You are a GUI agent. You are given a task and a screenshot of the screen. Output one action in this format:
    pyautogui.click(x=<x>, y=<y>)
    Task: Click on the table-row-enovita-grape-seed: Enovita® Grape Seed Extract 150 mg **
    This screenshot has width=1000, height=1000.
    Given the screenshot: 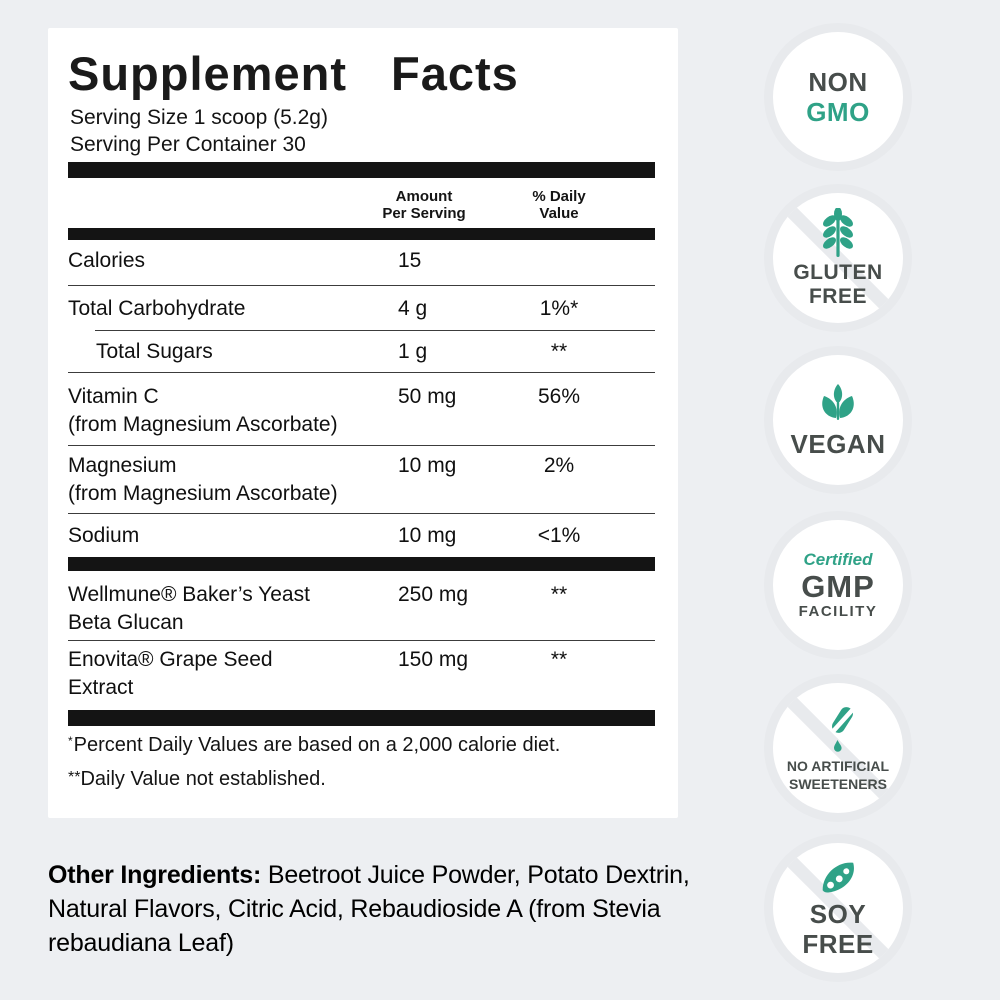 What is the action you would take?
    pyautogui.click(x=318, y=673)
    